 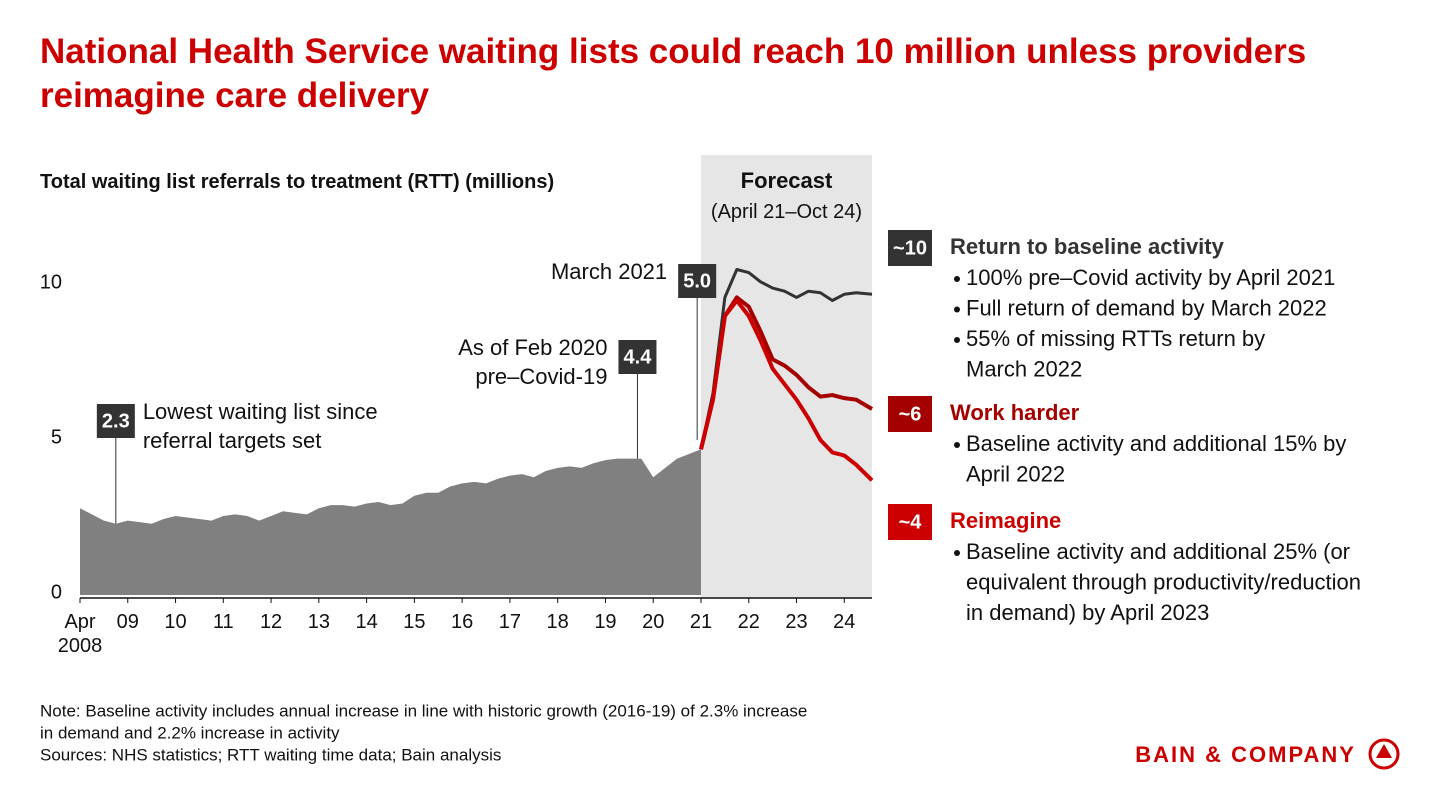 What do you see at coordinates (701, 622) in the screenshot?
I see `x-tick-label: 21` at bounding box center [701, 622].